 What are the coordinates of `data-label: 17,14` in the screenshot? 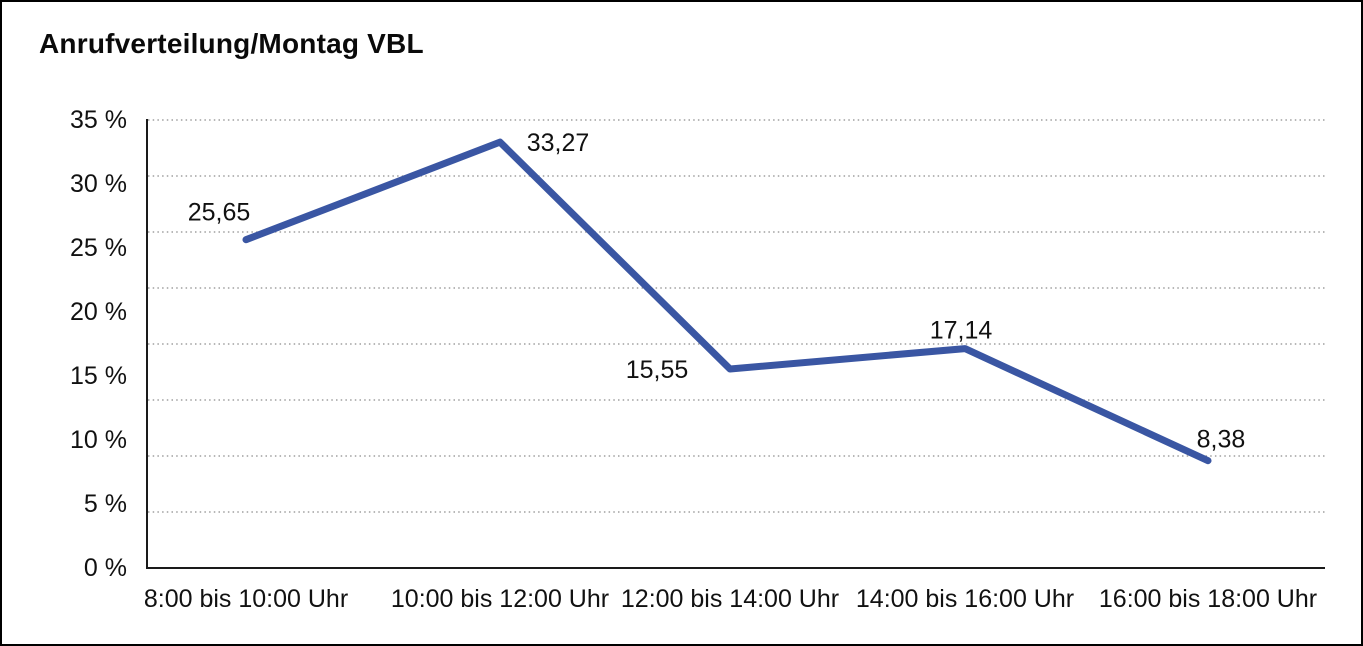 It's located at (961, 331).